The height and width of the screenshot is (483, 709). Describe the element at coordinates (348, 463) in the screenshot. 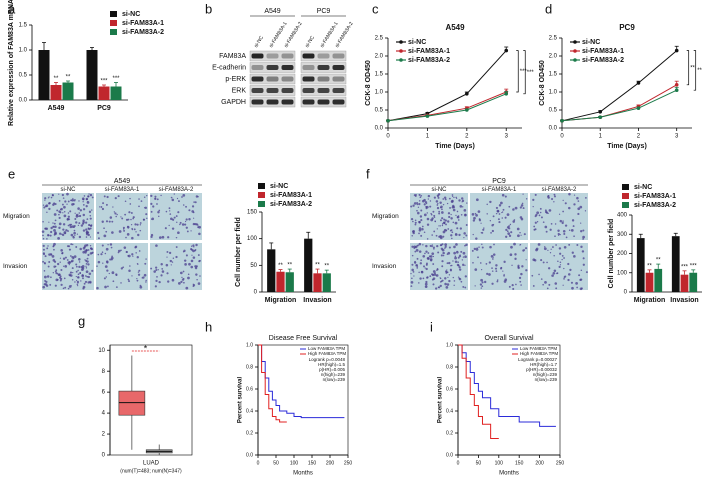

I see `x-tick-label: 250` at that location.